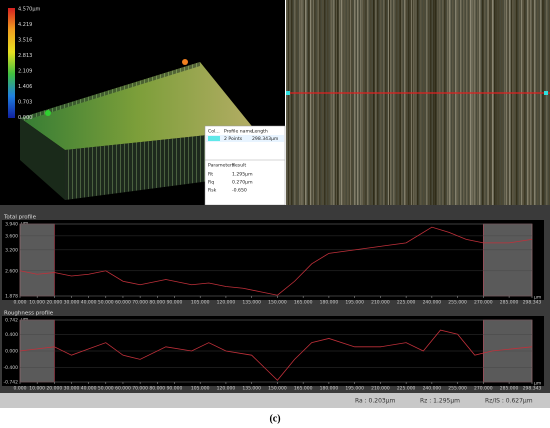 The height and width of the screenshot is (428, 550). Describe the element at coordinates (354, 303) in the screenshot. I see `x-tick-label: 195.000` at that location.